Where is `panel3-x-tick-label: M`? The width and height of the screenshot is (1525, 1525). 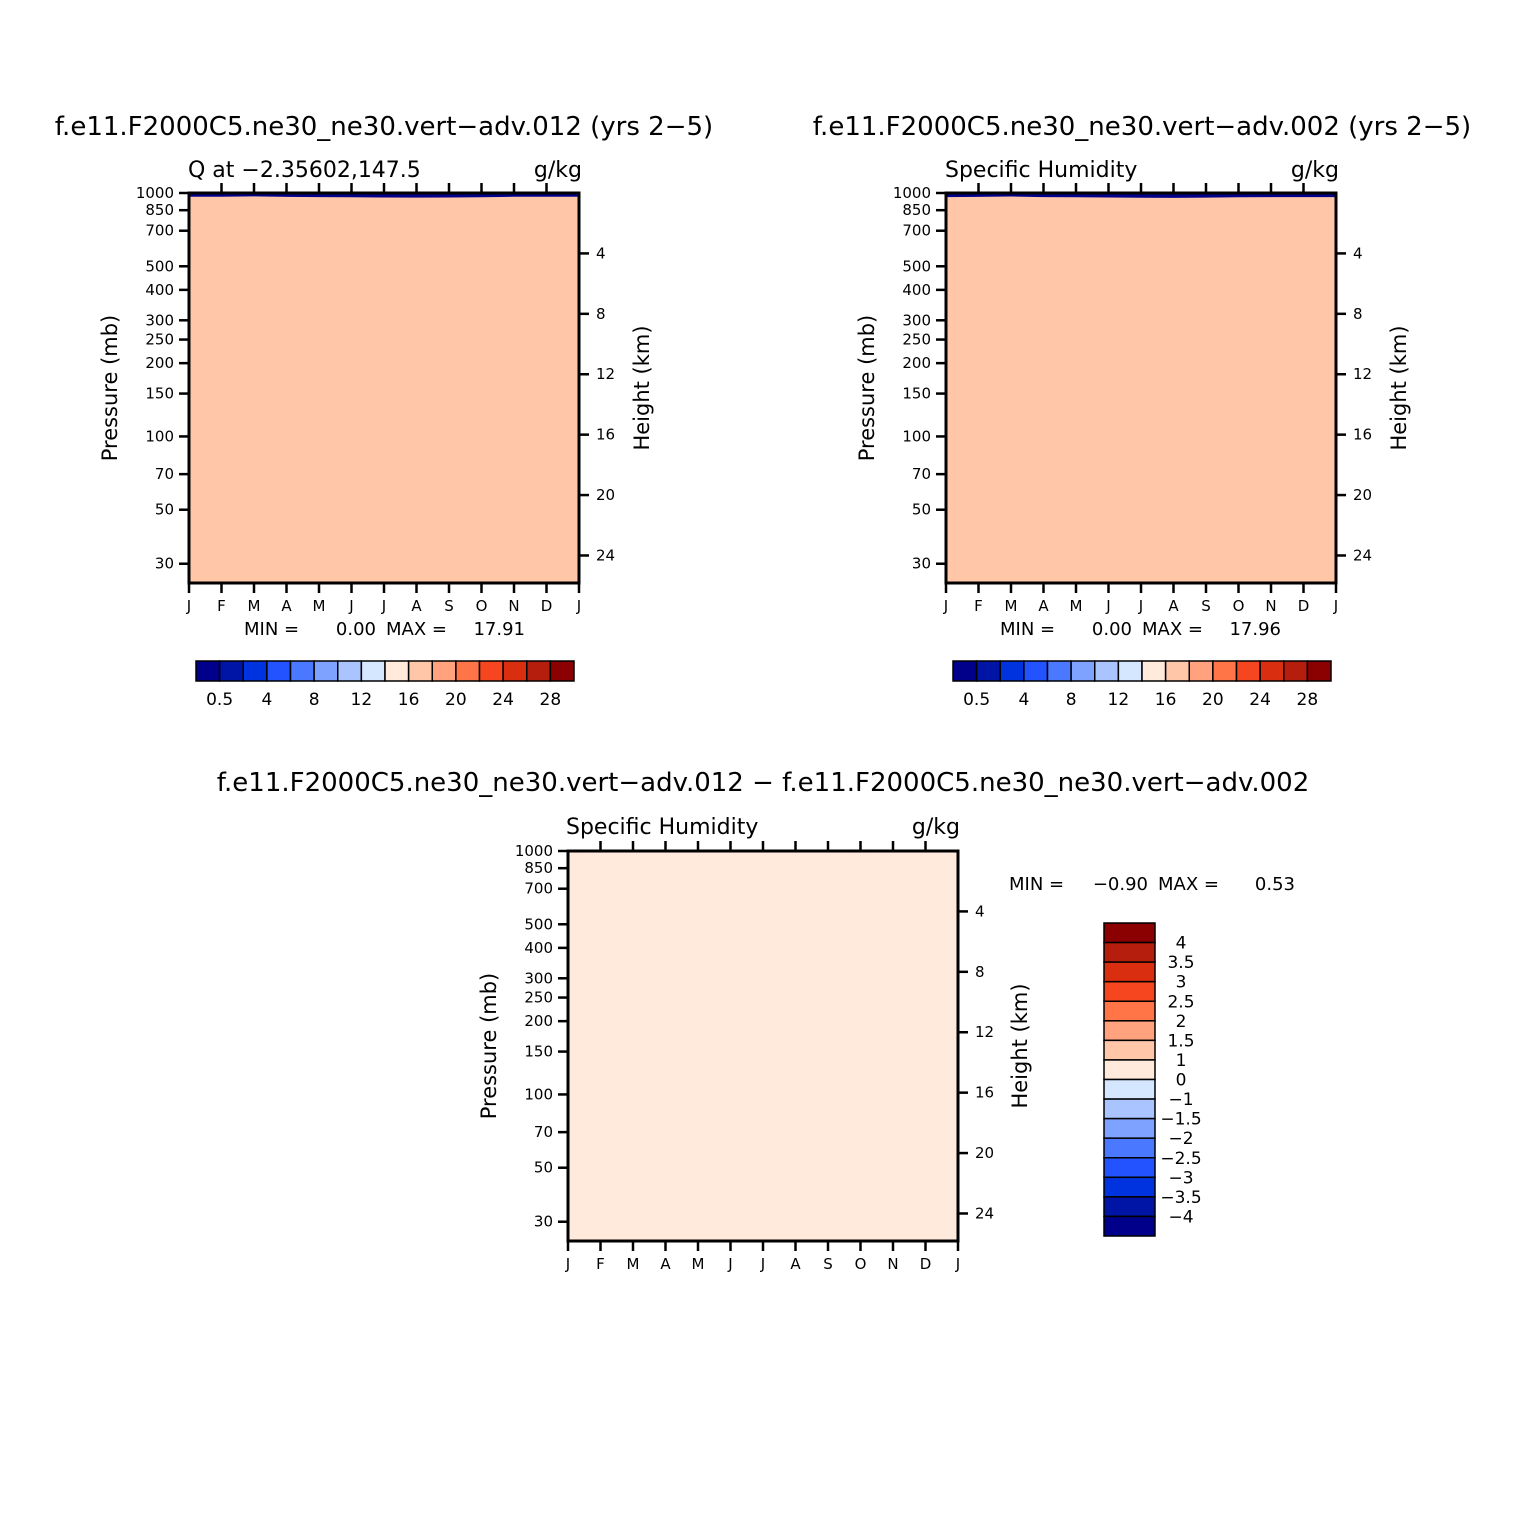
panel3-x-tick-label: M is located at coordinates (698, 1264).